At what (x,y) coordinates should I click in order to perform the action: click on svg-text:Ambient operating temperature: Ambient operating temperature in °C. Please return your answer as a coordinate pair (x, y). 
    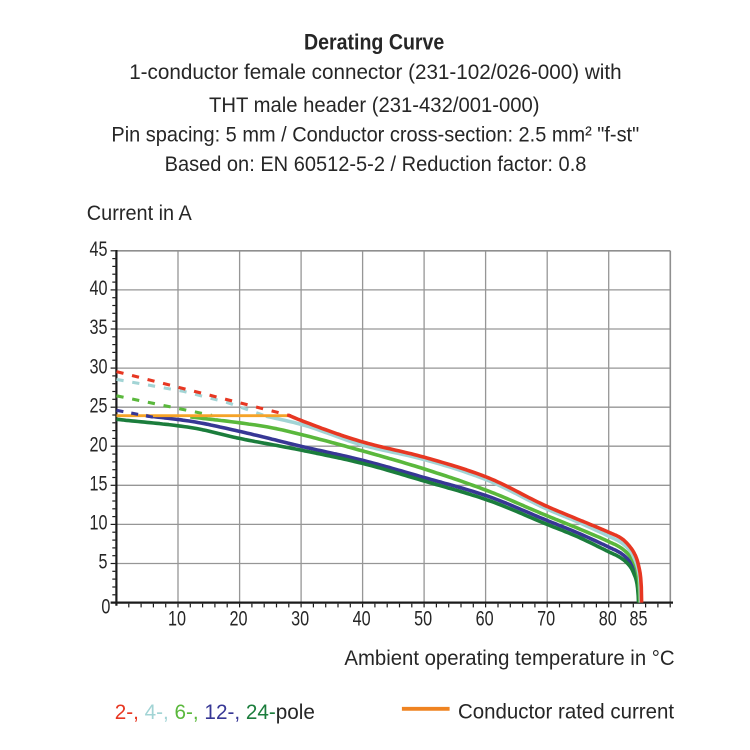
    Looking at the image, I should click on (509, 658).